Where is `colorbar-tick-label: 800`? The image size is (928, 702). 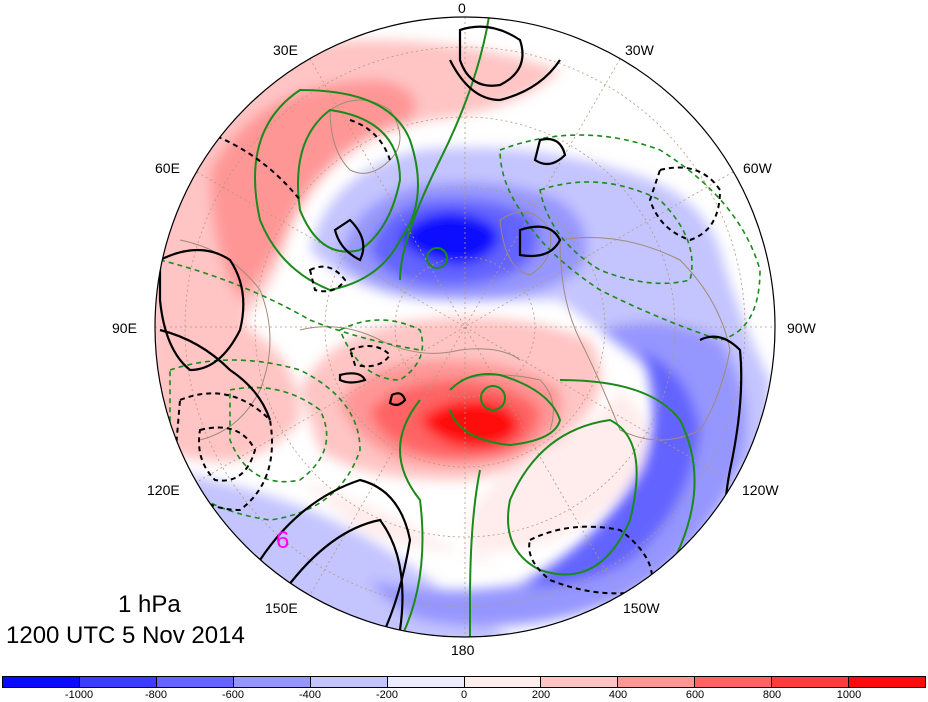 colorbar-tick-label: 800 is located at coordinates (772, 695).